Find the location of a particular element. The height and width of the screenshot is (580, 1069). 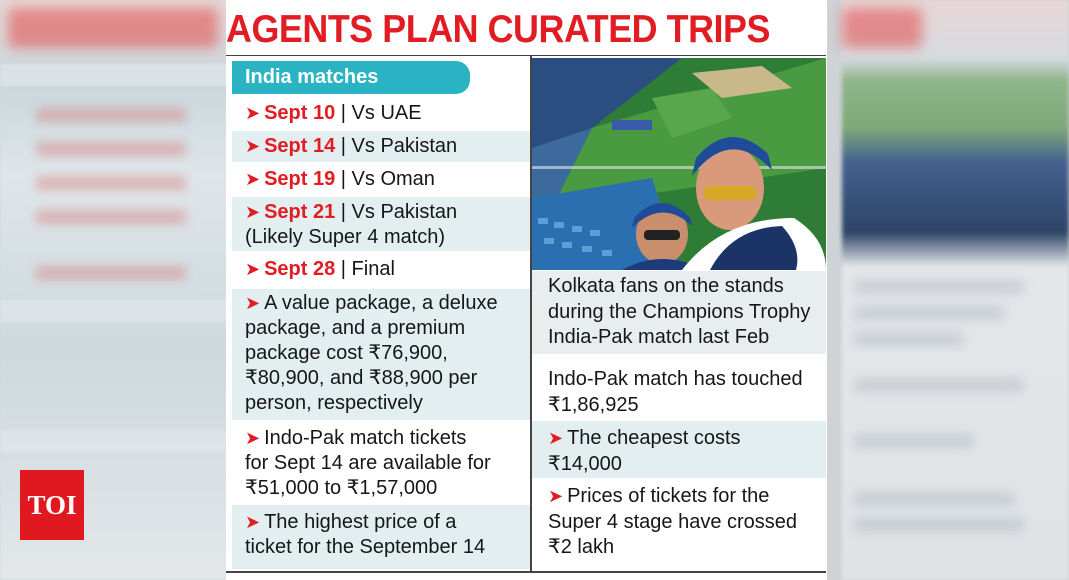

match-row: ➤ Sept 10 | Vs UAE is located at coordinates (333, 113).